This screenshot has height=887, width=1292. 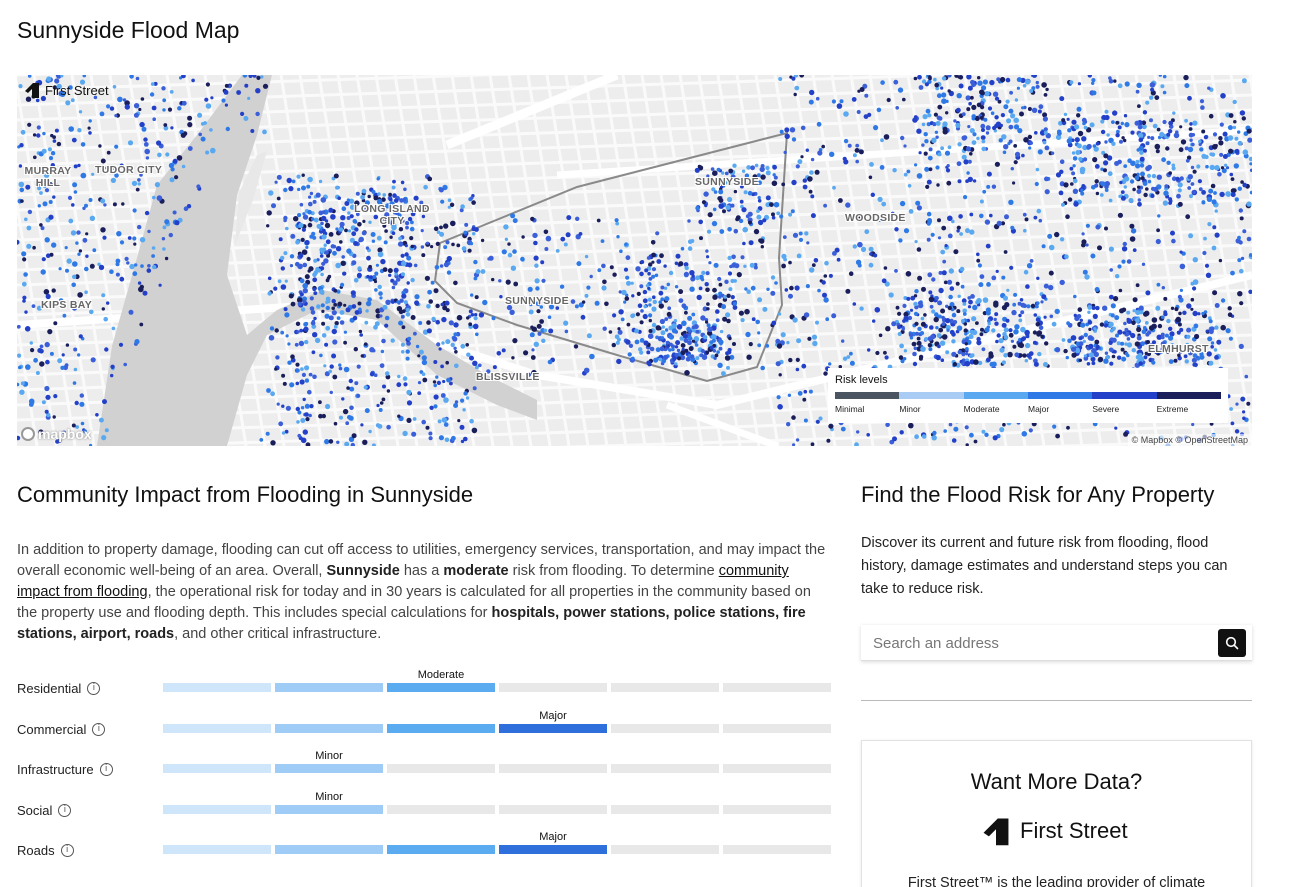 What do you see at coordinates (421, 571) in the screenshot?
I see `desc-text-2: has a` at bounding box center [421, 571].